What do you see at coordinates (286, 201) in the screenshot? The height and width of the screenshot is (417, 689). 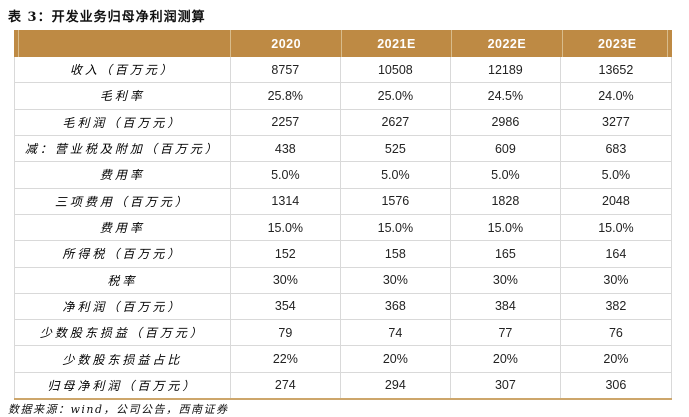 I see `cell-value: 1314` at bounding box center [286, 201].